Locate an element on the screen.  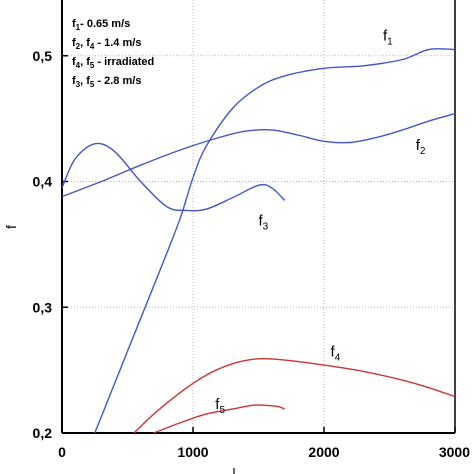
curve-label-f1: f1 is located at coordinates (388, 38).